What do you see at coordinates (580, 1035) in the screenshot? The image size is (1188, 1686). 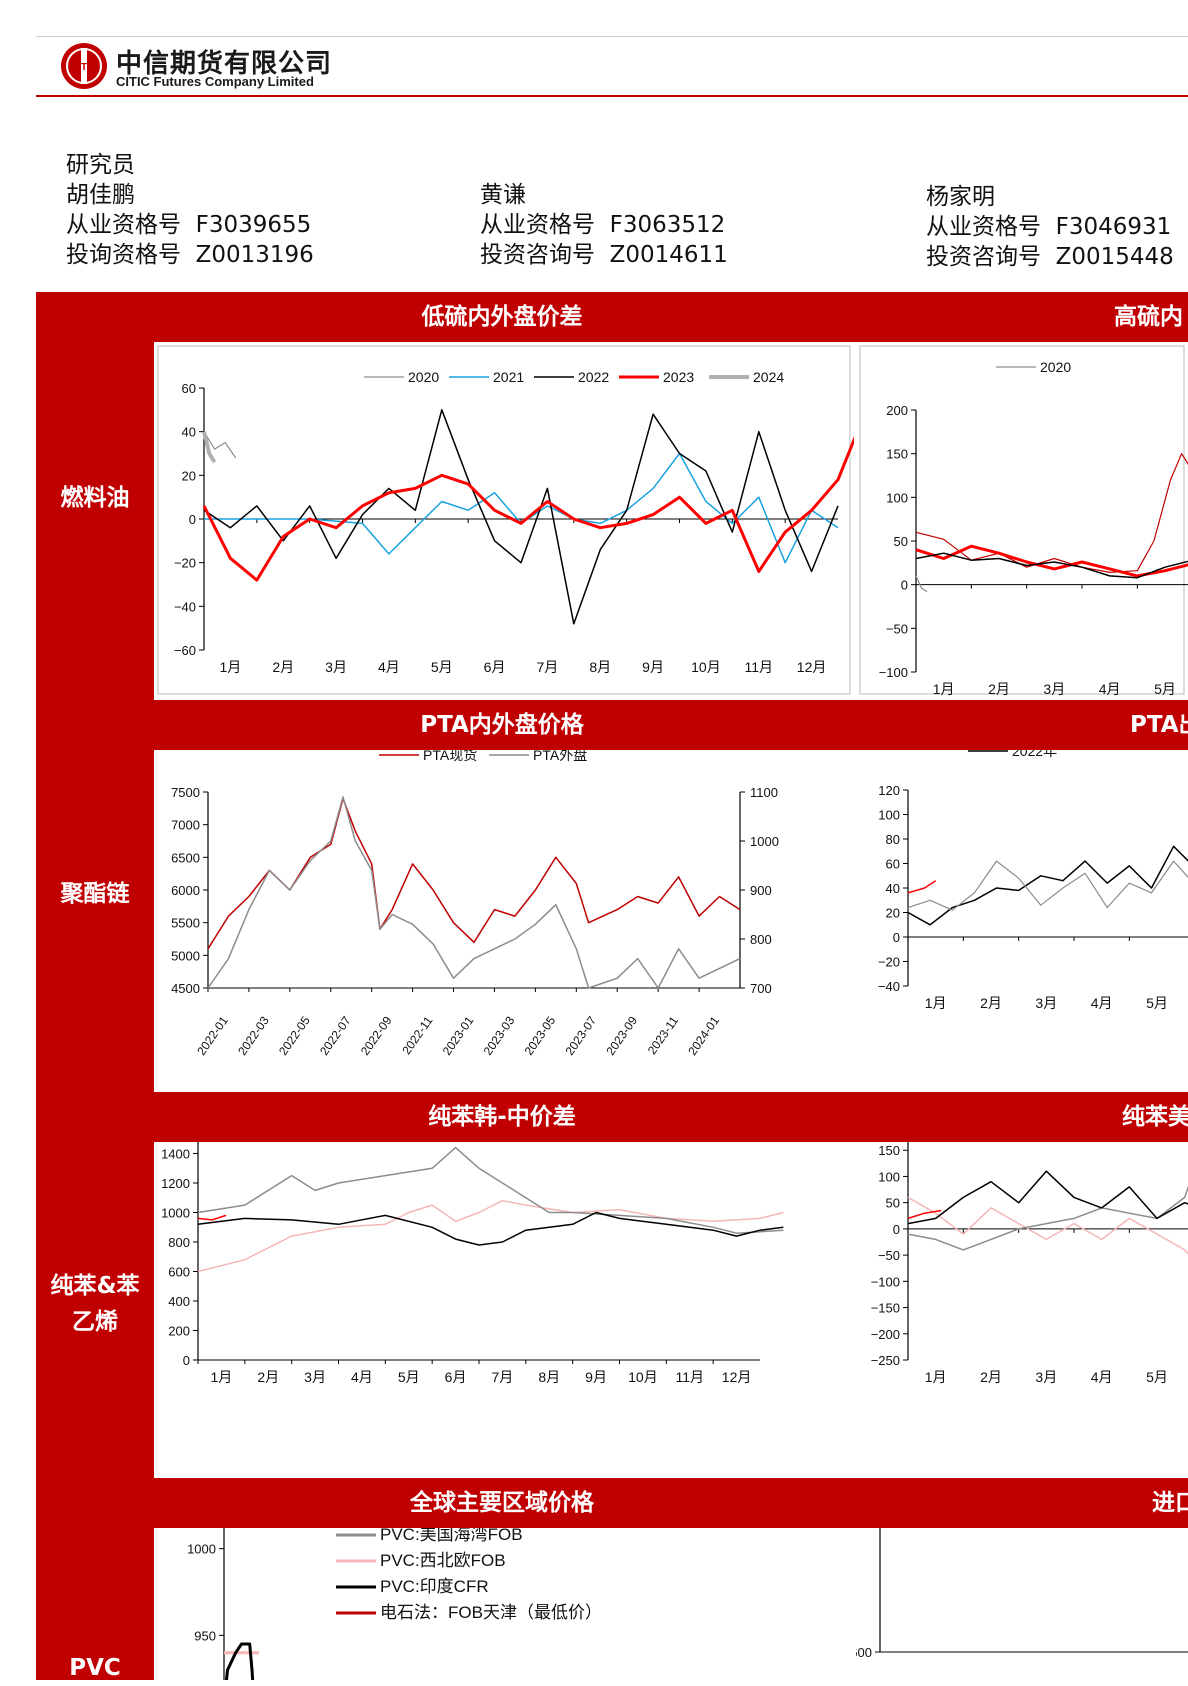 I see `x-tick-label: 2023-07` at bounding box center [580, 1035].